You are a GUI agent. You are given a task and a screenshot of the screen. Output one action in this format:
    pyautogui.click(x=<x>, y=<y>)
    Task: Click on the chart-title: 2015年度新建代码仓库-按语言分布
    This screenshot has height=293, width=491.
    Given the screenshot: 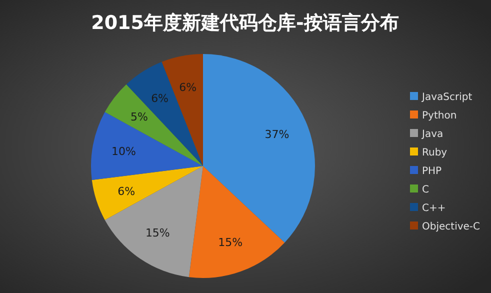 What is the action you would take?
    pyautogui.click(x=245, y=23)
    